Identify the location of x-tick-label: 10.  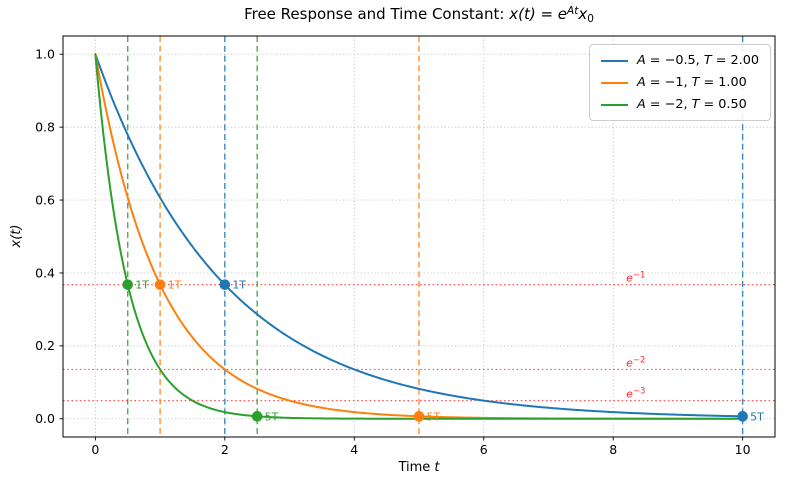
(743, 449).